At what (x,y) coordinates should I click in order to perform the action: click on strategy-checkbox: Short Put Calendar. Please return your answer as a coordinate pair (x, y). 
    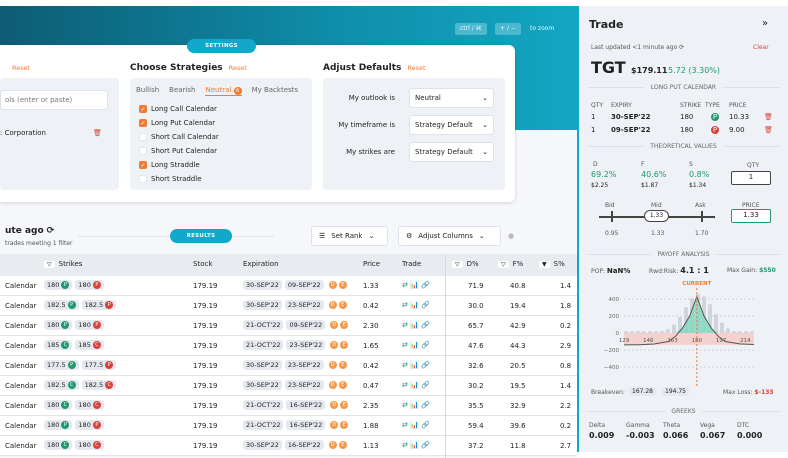
    Looking at the image, I should click on (178, 151).